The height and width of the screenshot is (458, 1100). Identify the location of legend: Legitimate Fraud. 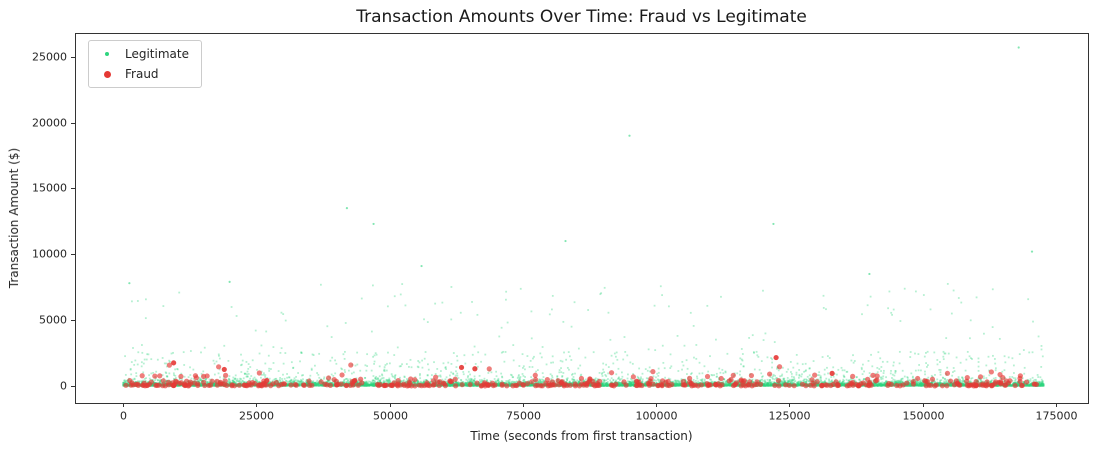
(145, 64).